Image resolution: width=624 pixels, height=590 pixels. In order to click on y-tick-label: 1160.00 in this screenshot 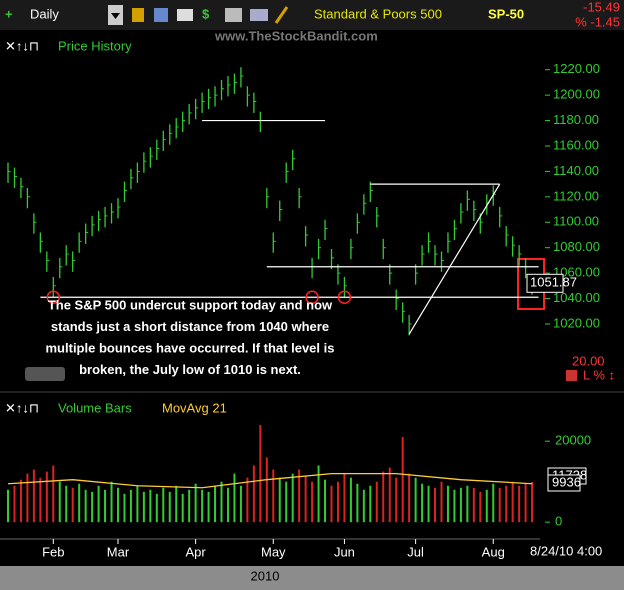, I will do `click(576, 144)`.